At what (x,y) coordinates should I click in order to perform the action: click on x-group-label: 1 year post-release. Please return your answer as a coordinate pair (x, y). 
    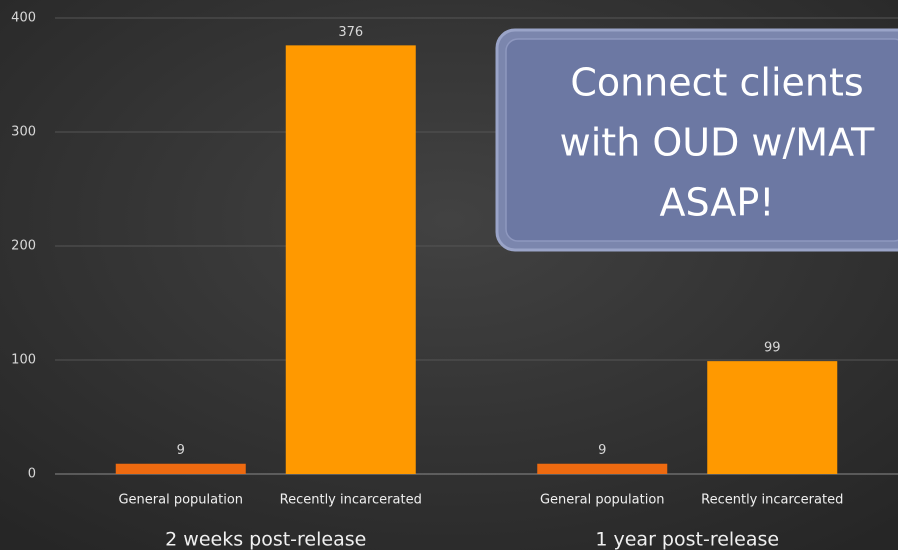
    Looking at the image, I should click on (687, 539).